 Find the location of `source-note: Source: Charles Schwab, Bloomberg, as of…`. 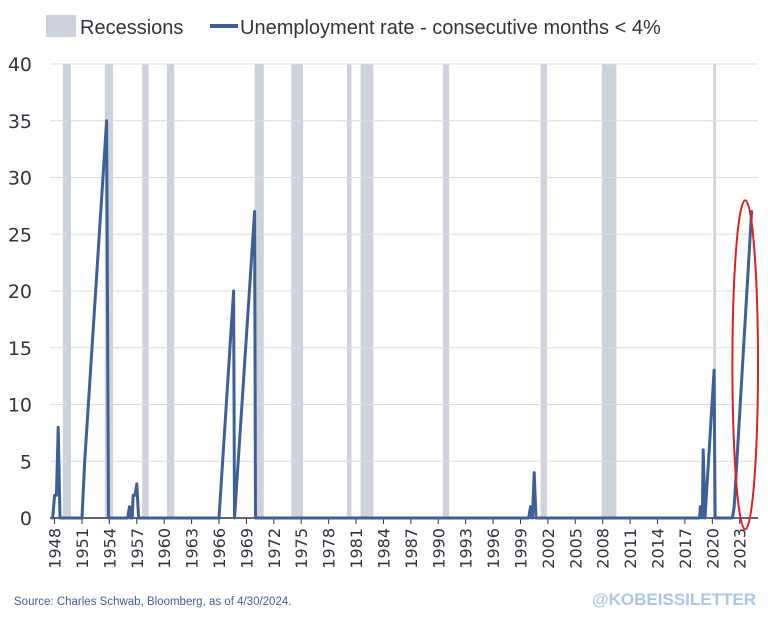

source-note: Source: Charles Schwab, Bloomberg, as of… is located at coordinates (152, 602).